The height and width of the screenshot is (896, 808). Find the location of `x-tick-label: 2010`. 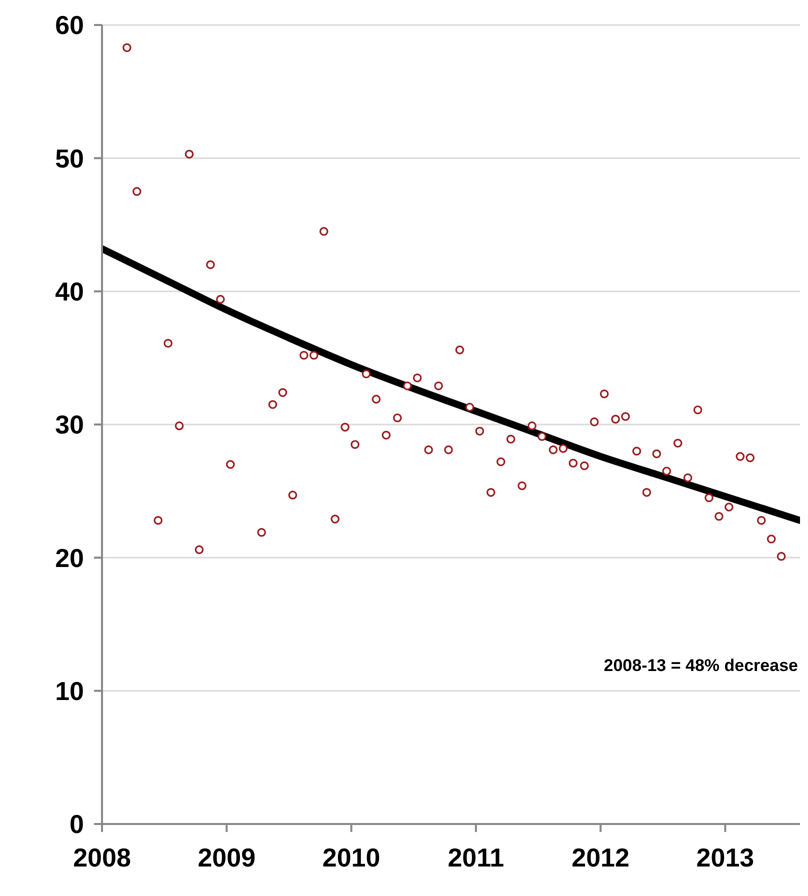

x-tick-label: 2010 is located at coordinates (351, 857).